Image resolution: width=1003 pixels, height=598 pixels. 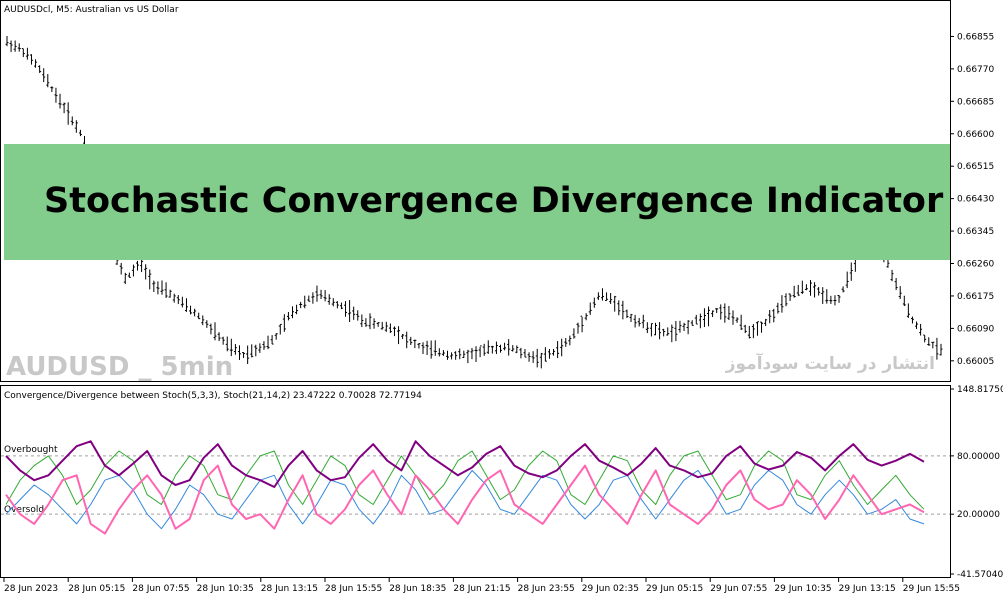 What do you see at coordinates (931, 589) in the screenshot?
I see `time-tick-label: 29 Jun 15:55` at bounding box center [931, 589].